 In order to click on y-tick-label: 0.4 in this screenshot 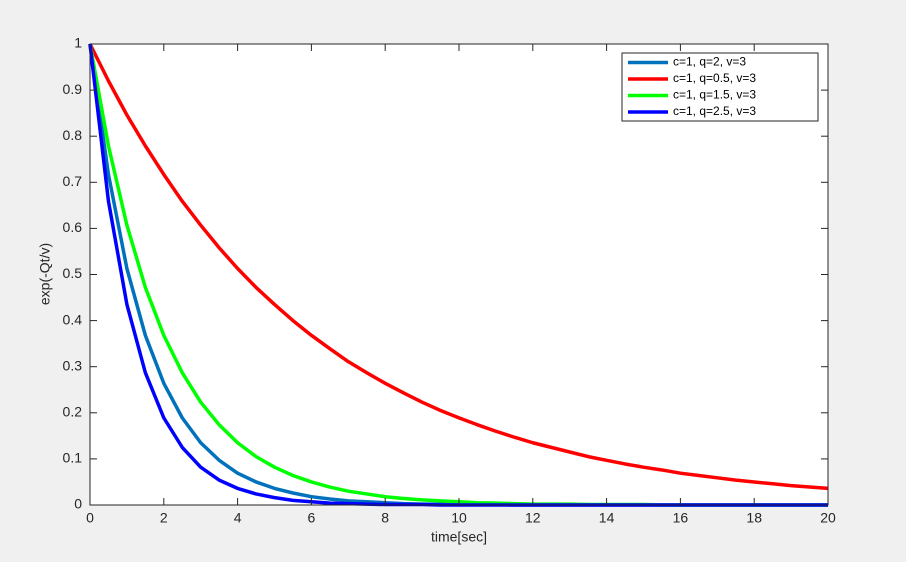, I will do `click(73, 319)`.